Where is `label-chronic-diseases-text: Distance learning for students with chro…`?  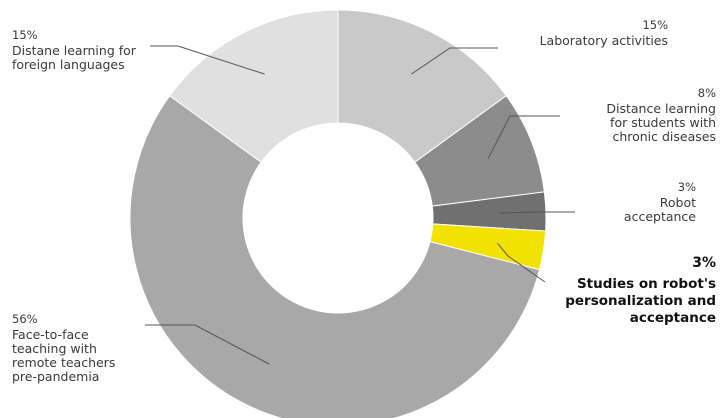 label-chronic-diseases-text: Distance learning for students with chro… is located at coordinates (661, 122).